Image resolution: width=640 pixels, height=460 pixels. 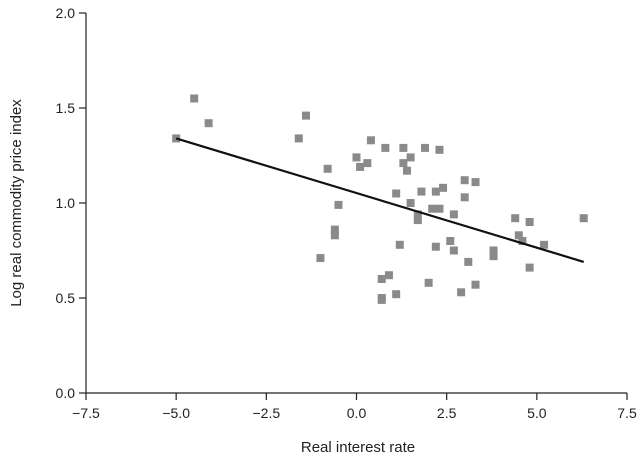 What do you see at coordinates (66, 203) in the screenshot?
I see `y-tick-label: 1.0` at bounding box center [66, 203].